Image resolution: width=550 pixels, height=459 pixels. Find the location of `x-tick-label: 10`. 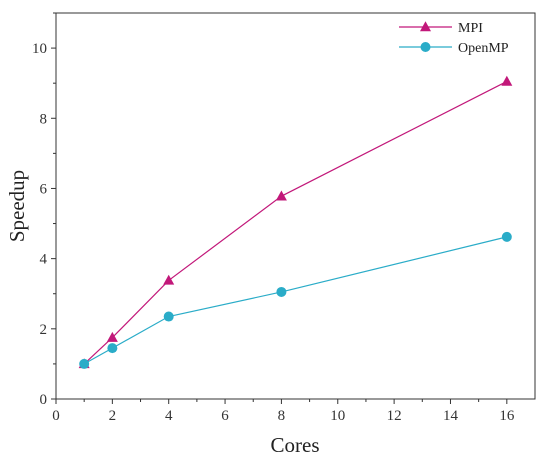

x-tick-label: 10 is located at coordinates (337, 416).